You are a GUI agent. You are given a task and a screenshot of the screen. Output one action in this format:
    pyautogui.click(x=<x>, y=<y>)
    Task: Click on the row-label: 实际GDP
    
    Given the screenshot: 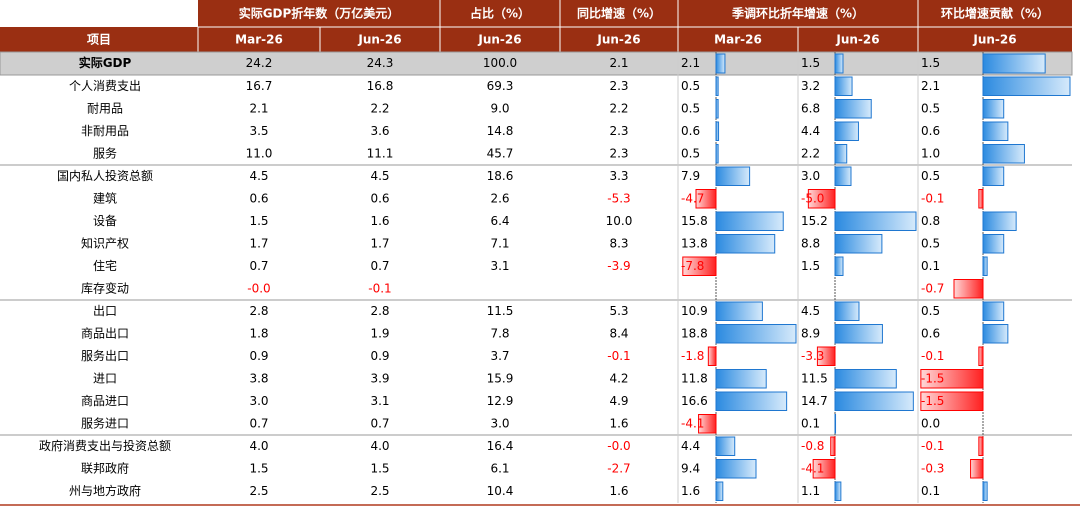 What is the action you would take?
    pyautogui.click(x=105, y=62)
    